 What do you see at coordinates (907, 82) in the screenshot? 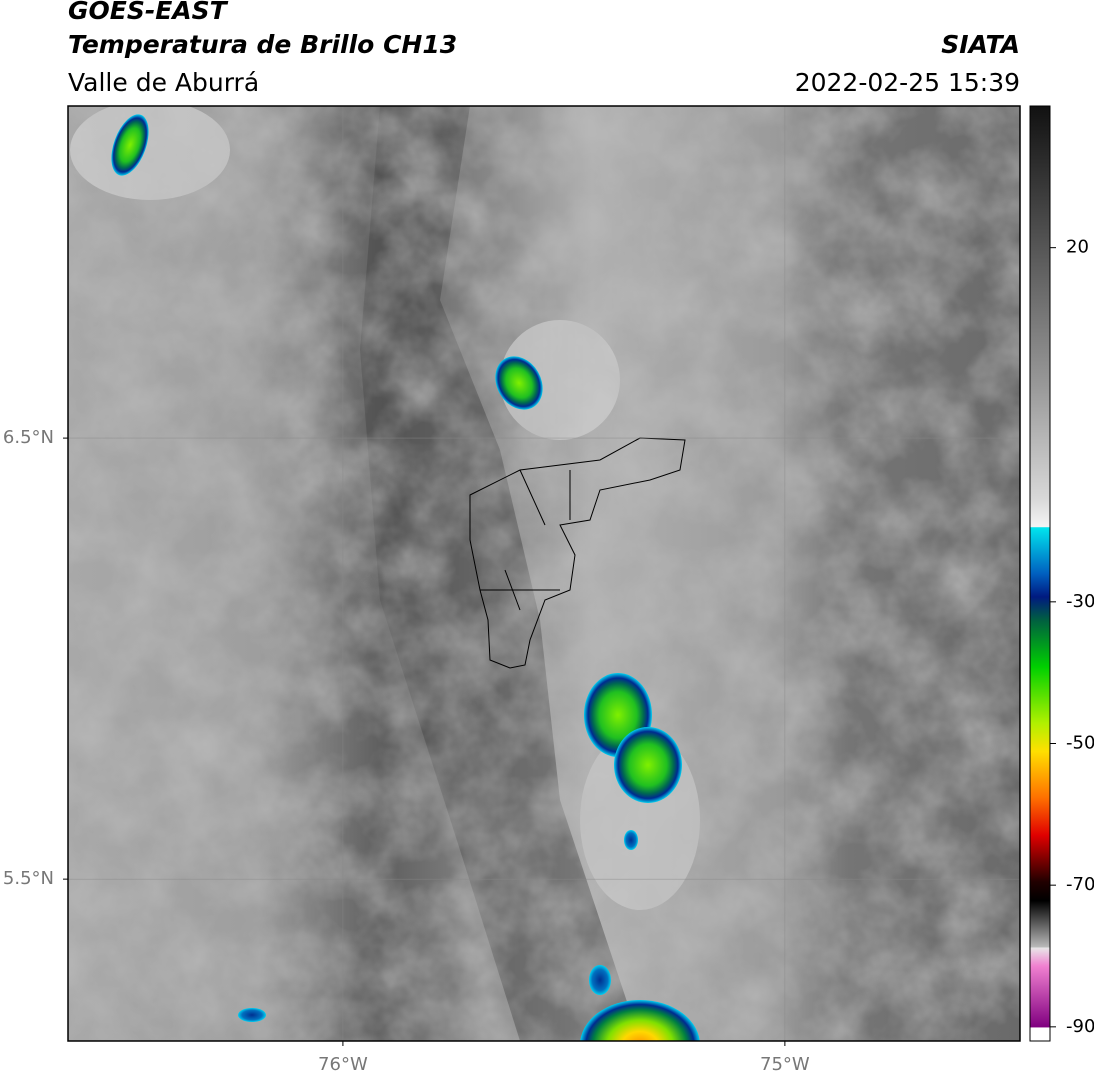
I see `datetime: 2022-02-25 15:39` at bounding box center [907, 82].